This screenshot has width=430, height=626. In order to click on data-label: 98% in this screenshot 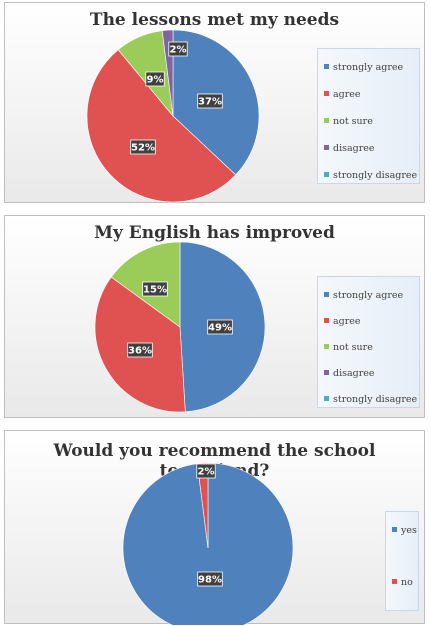, I will do `click(210, 579)`.